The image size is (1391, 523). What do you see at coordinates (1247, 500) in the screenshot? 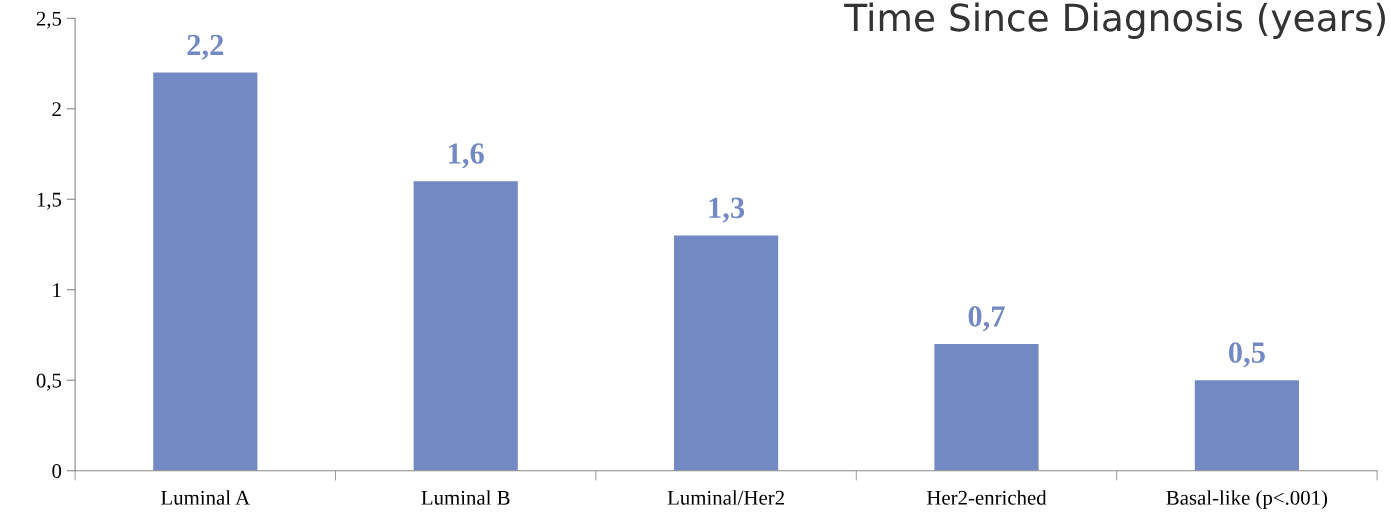
I see `x-tick-label: Basal-like (p<.001)` at bounding box center [1247, 500].